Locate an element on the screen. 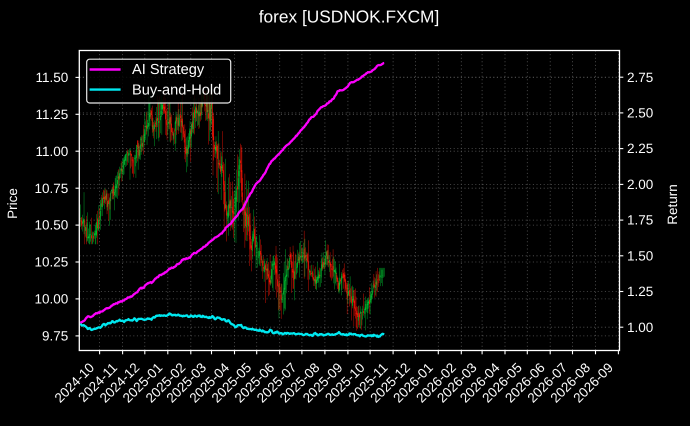 This screenshot has height=426, width=690. svg-text: 2.50 is located at coordinates (640, 113).